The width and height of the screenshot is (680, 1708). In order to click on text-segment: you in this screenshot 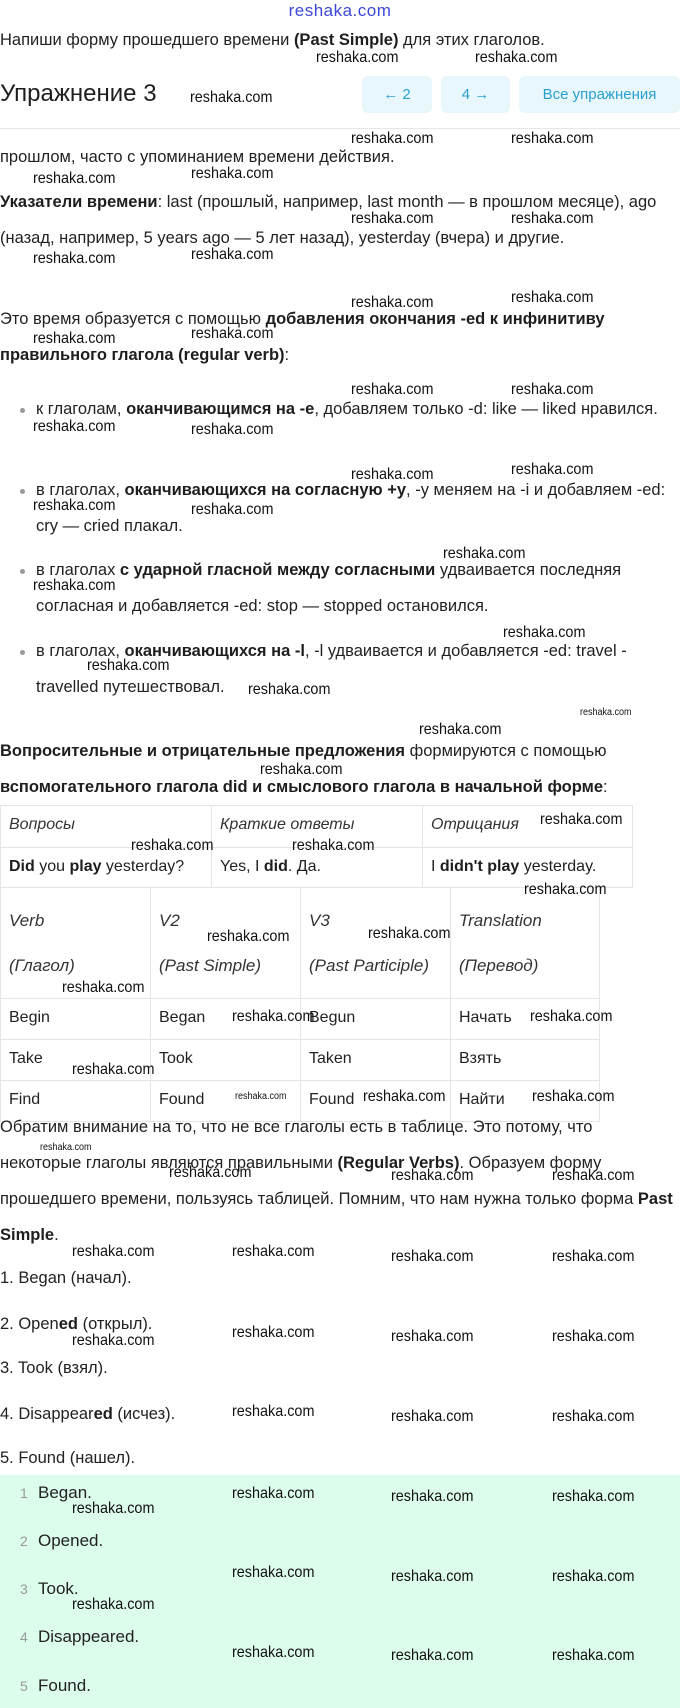, I will do `click(52, 866)`.